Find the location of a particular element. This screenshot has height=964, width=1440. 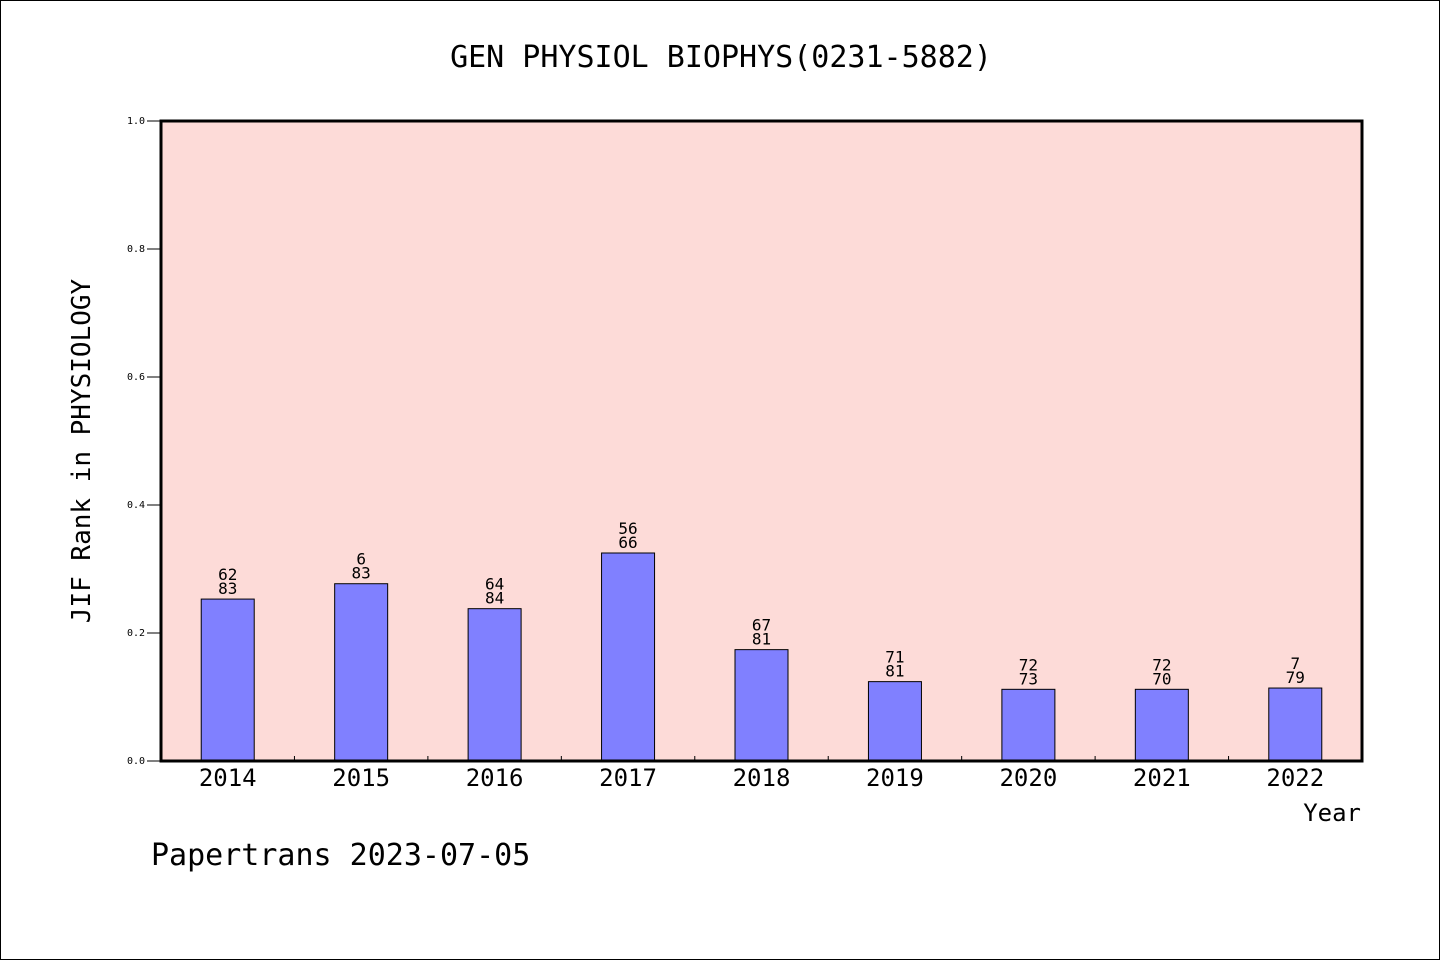

bar-label-top-2019: 71 is located at coordinates (894, 657).